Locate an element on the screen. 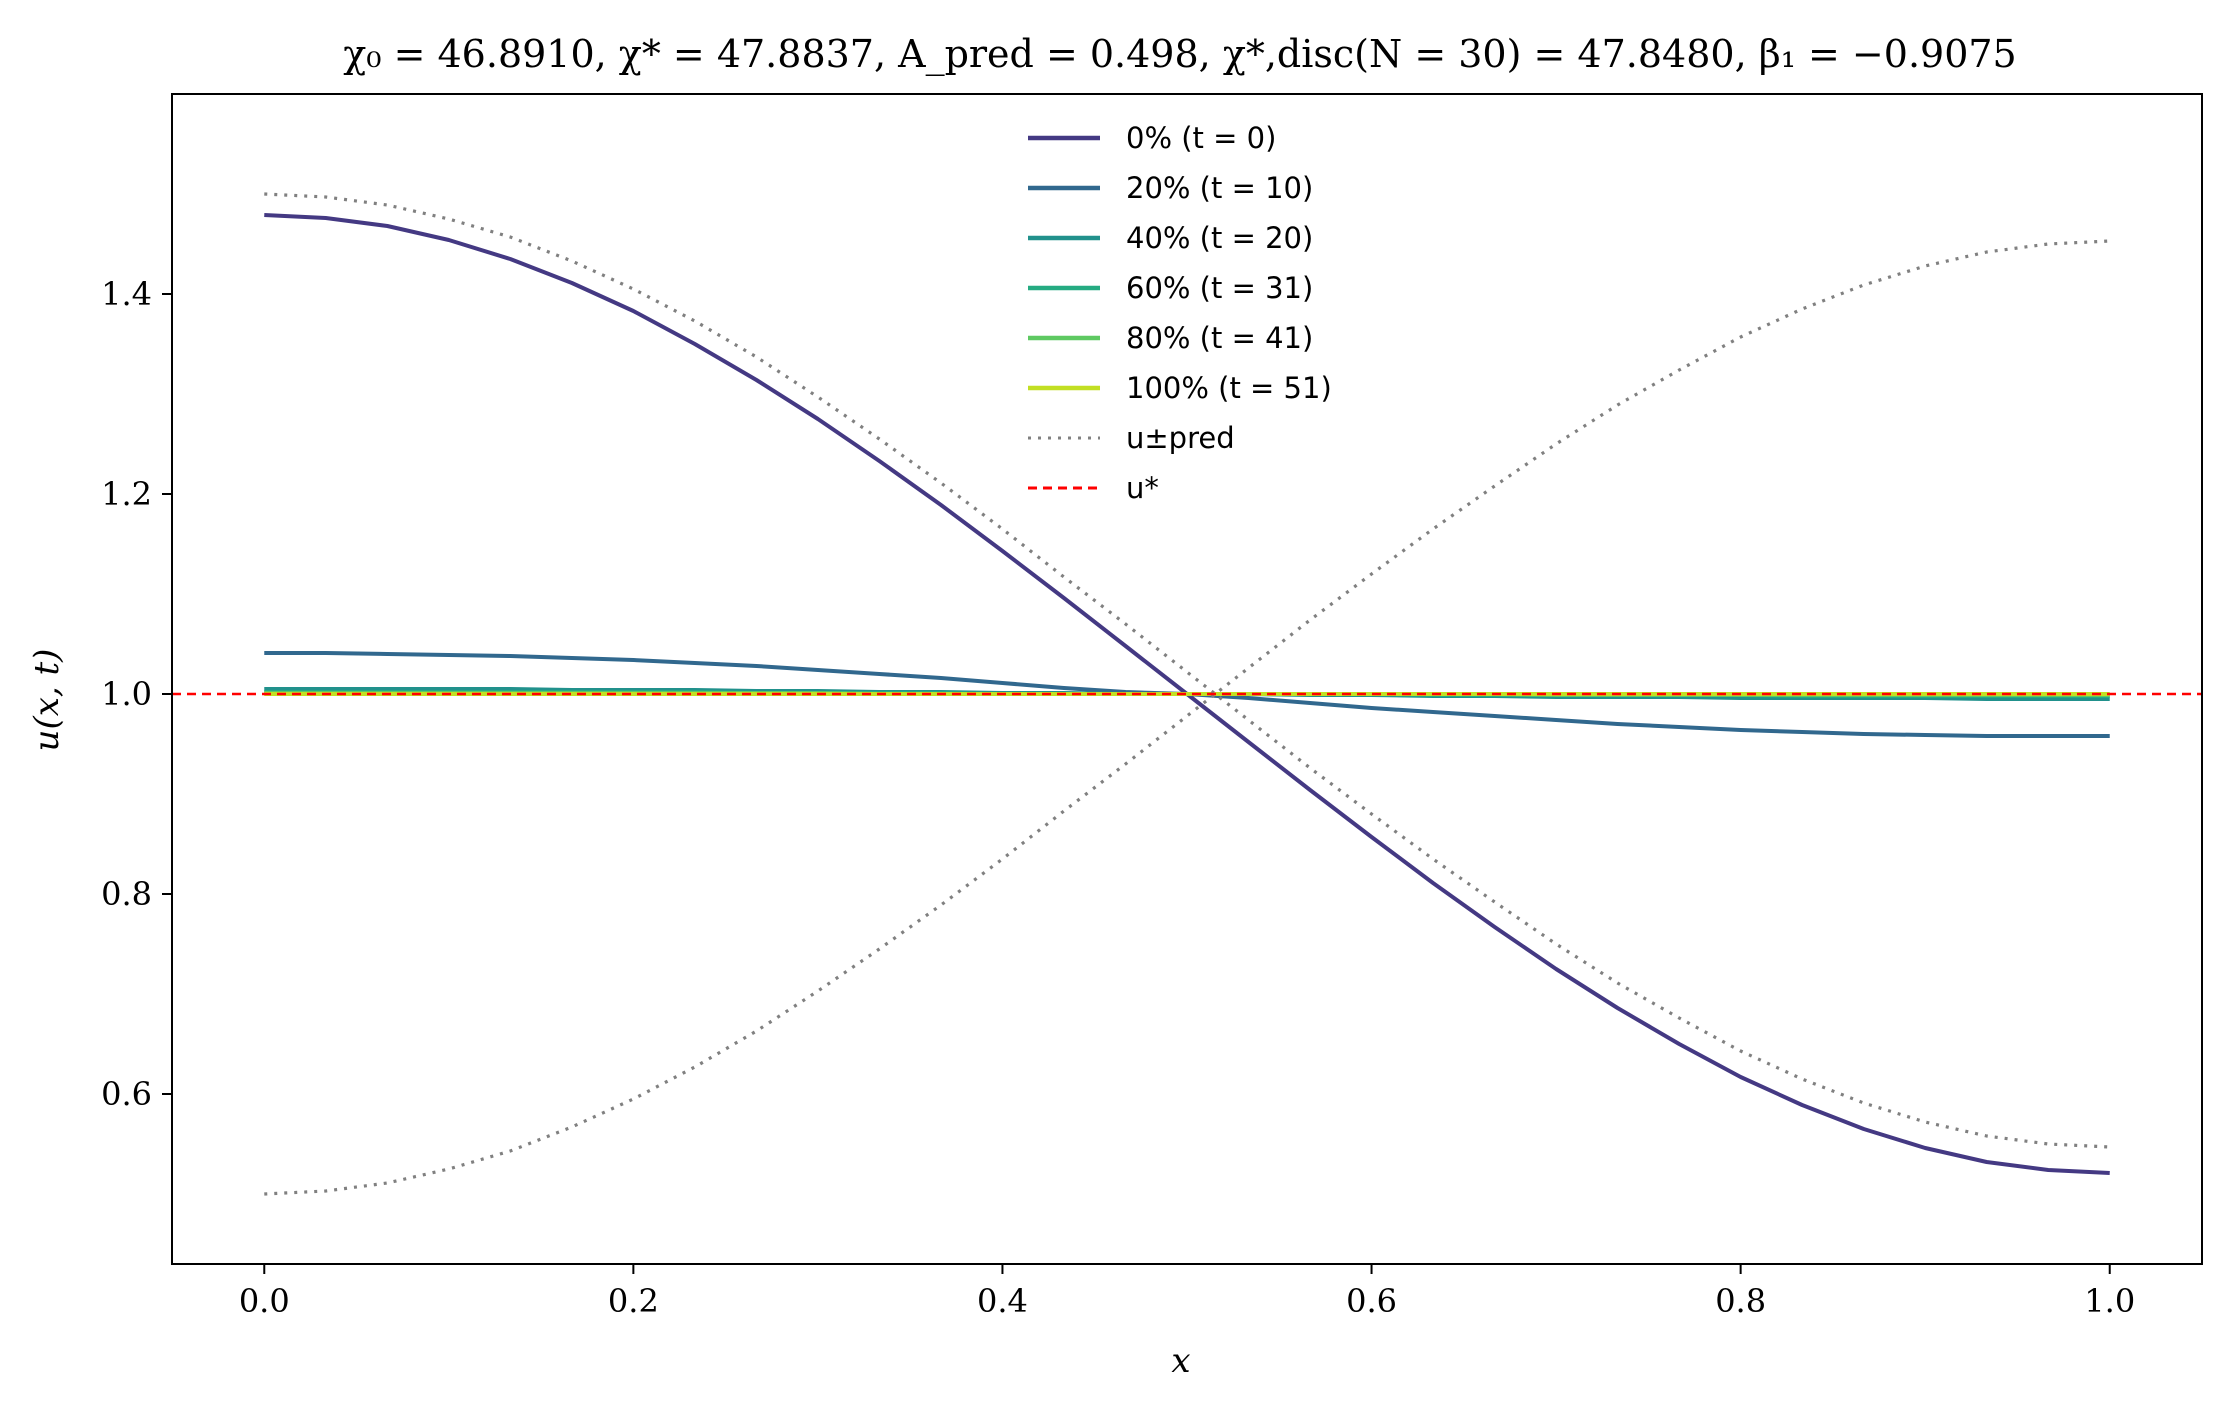 The height and width of the screenshot is (1409, 2220). y-tick-label: 1.0 is located at coordinates (126, 694).